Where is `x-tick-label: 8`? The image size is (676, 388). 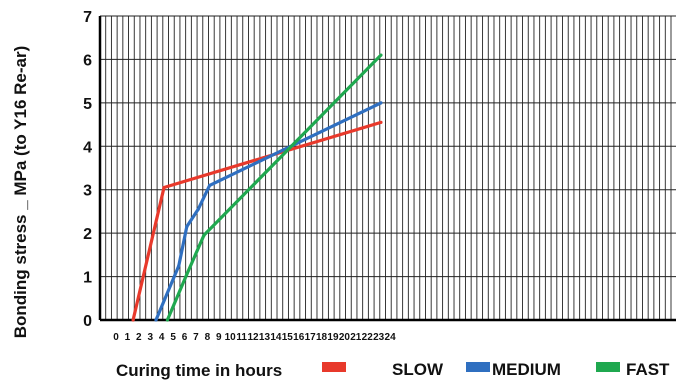
x-tick-label: 8 is located at coordinates (208, 337).